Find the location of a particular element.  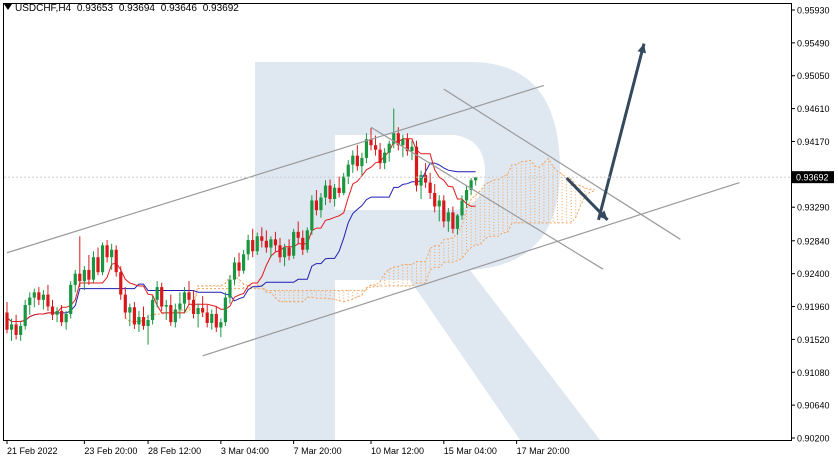

price-tick-label: 0.90640 is located at coordinates (813, 406).